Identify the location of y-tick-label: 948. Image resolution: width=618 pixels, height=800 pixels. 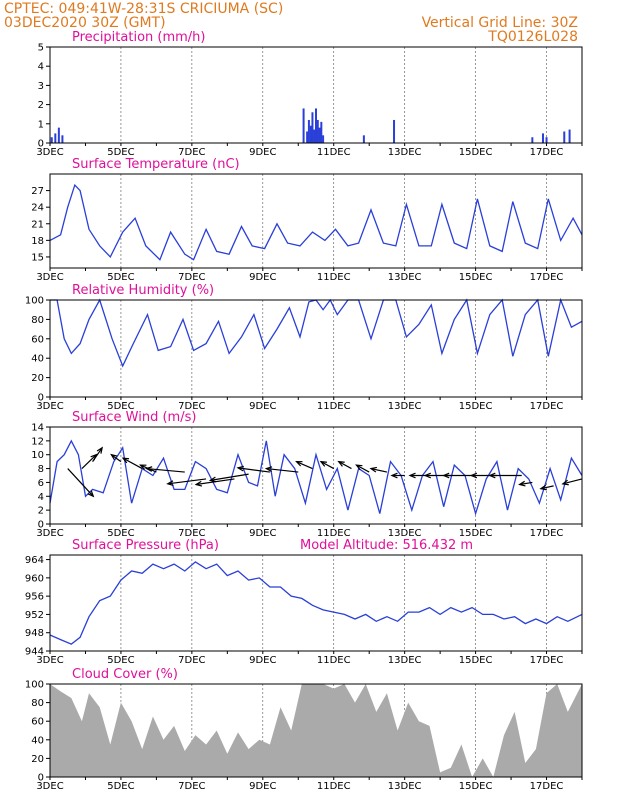
(34, 633).